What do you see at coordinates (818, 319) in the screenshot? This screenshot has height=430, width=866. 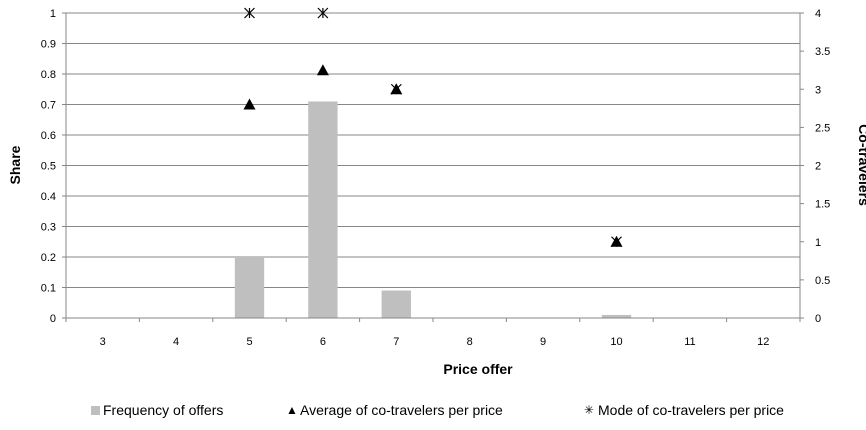 I see `y2-tick-label: 0` at bounding box center [818, 319].